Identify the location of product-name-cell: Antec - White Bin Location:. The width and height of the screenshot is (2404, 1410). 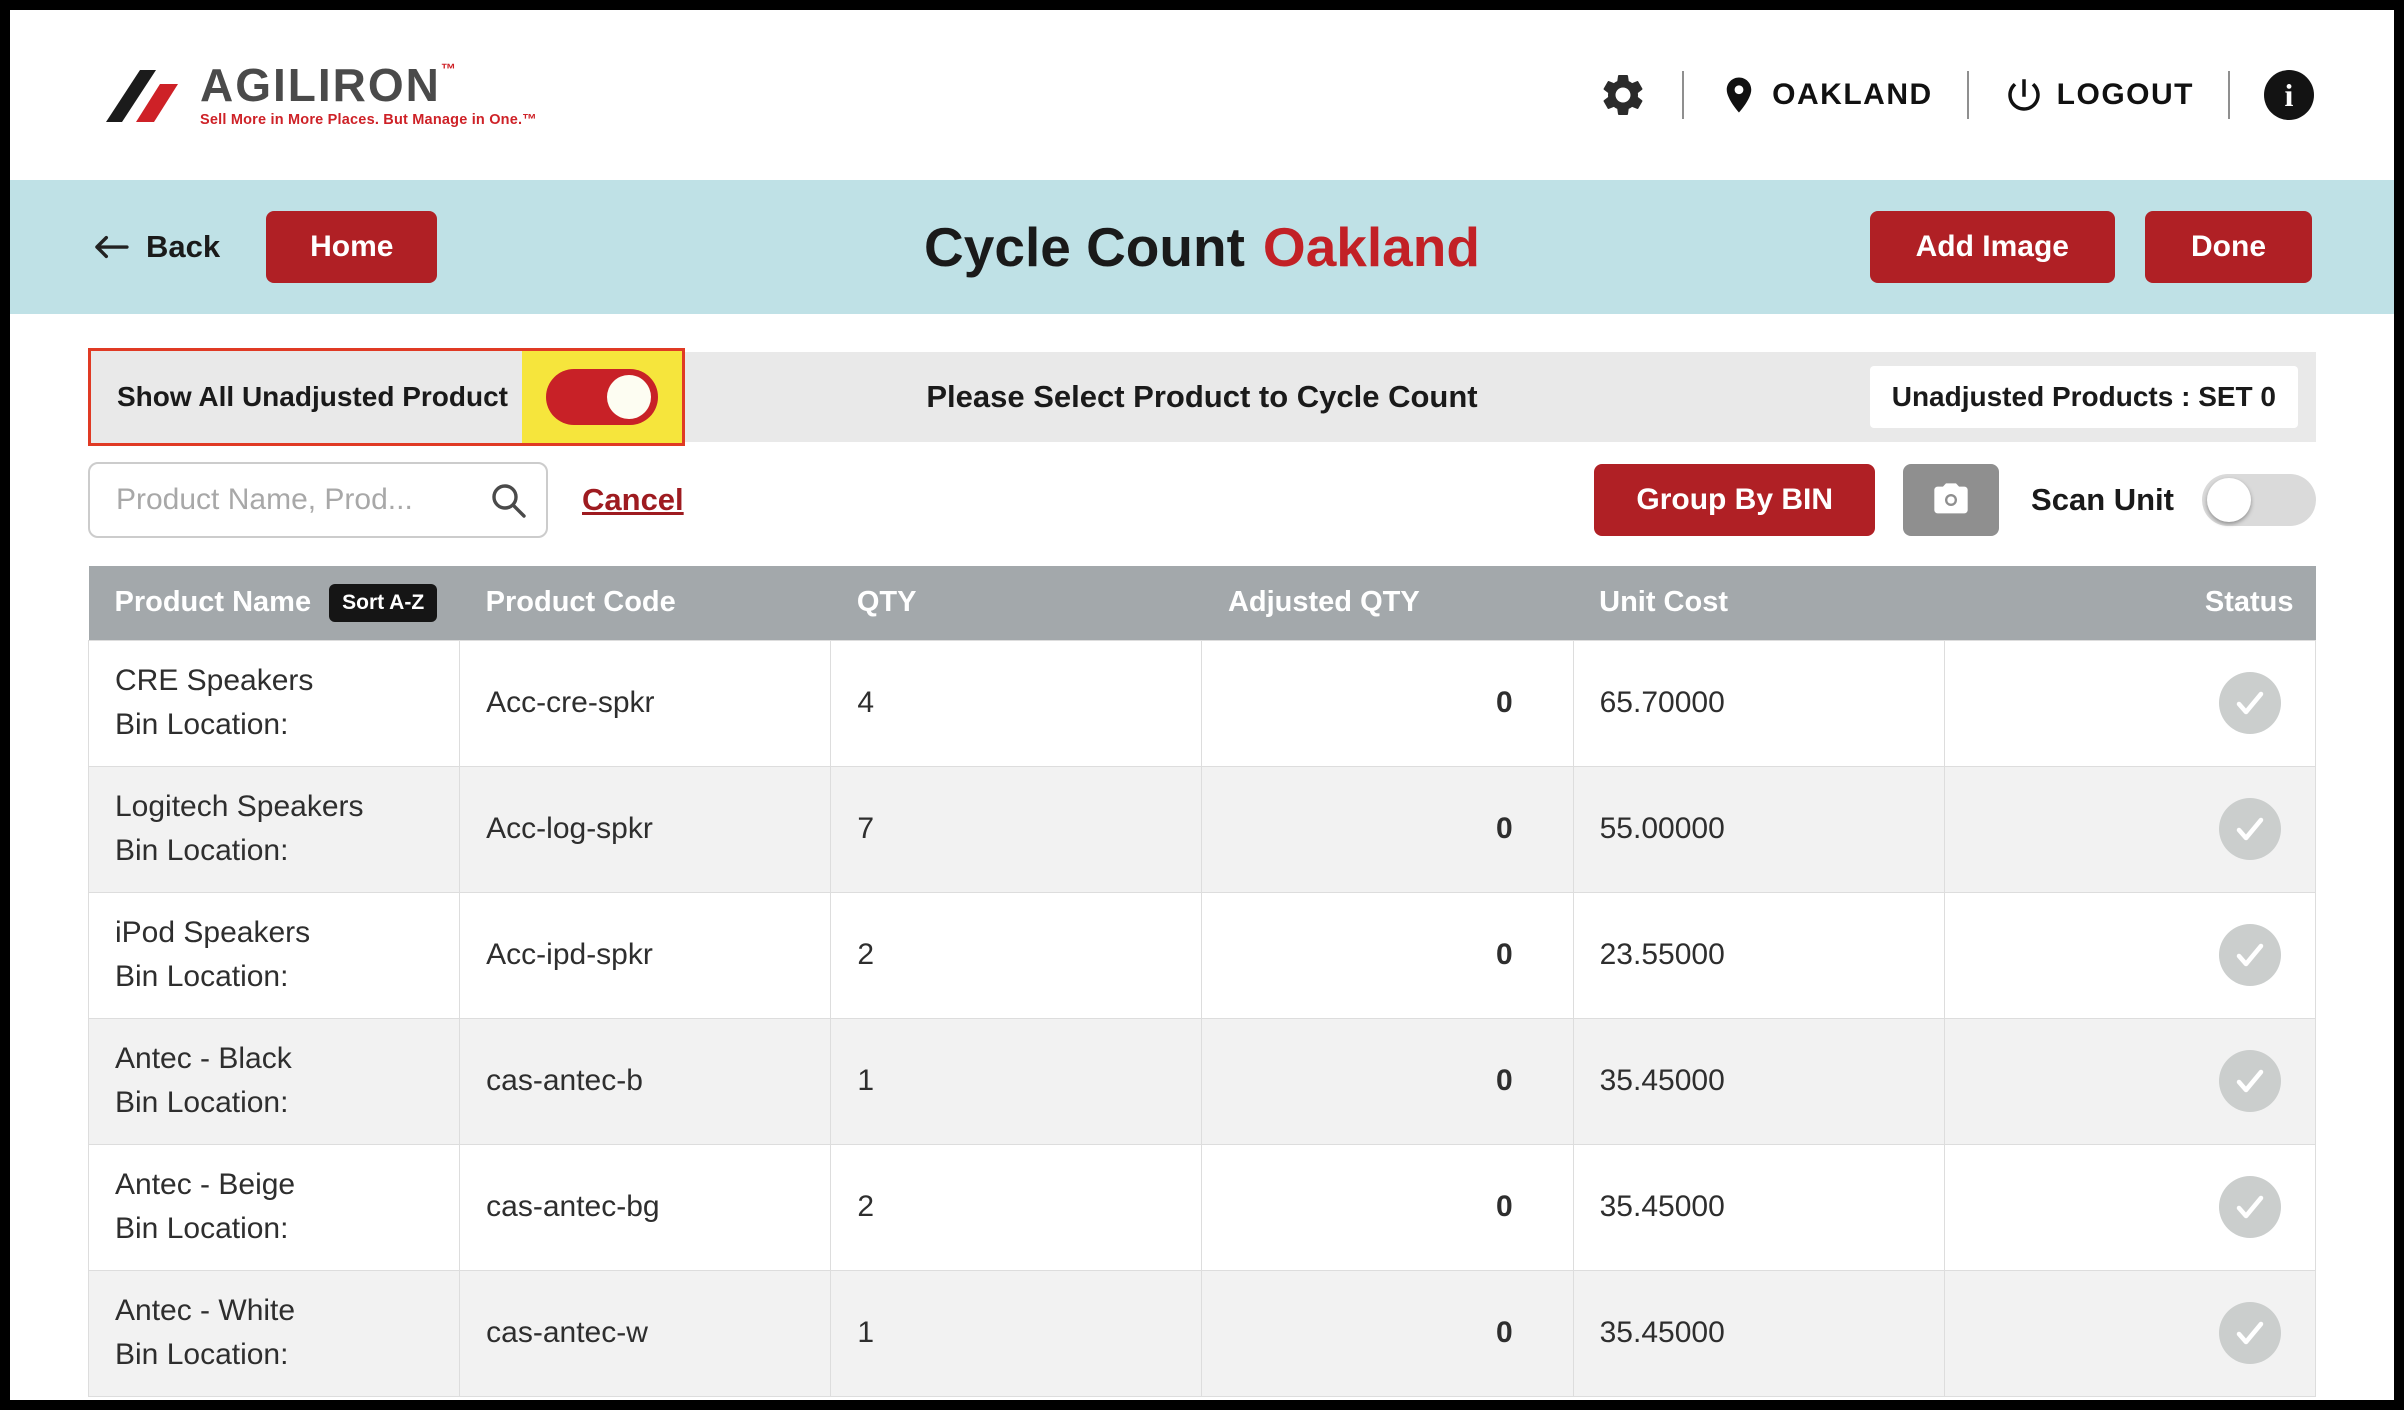
(274, 1333).